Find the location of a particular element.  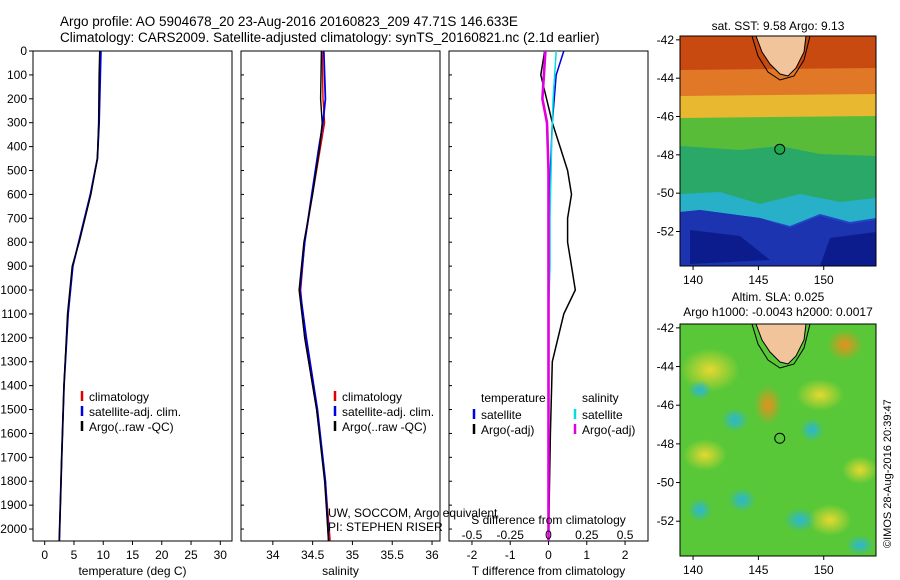

x-tick-label: 1 is located at coordinates (586, 555).